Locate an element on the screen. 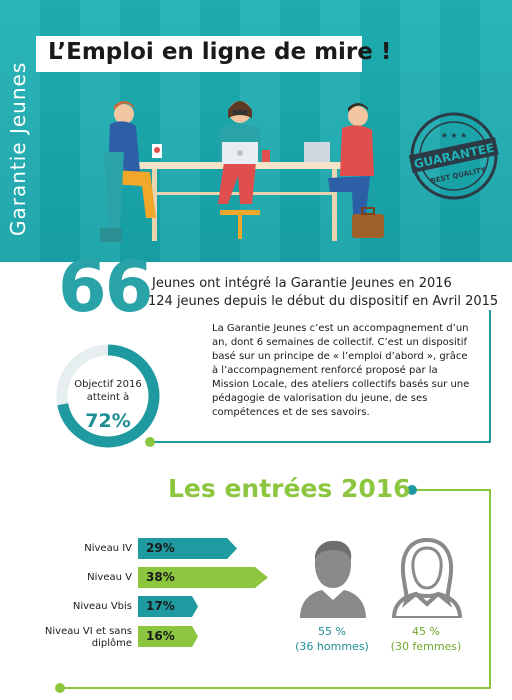 The height and width of the screenshot is (700, 512). level-bar-iv-shape is located at coordinates (187, 548).